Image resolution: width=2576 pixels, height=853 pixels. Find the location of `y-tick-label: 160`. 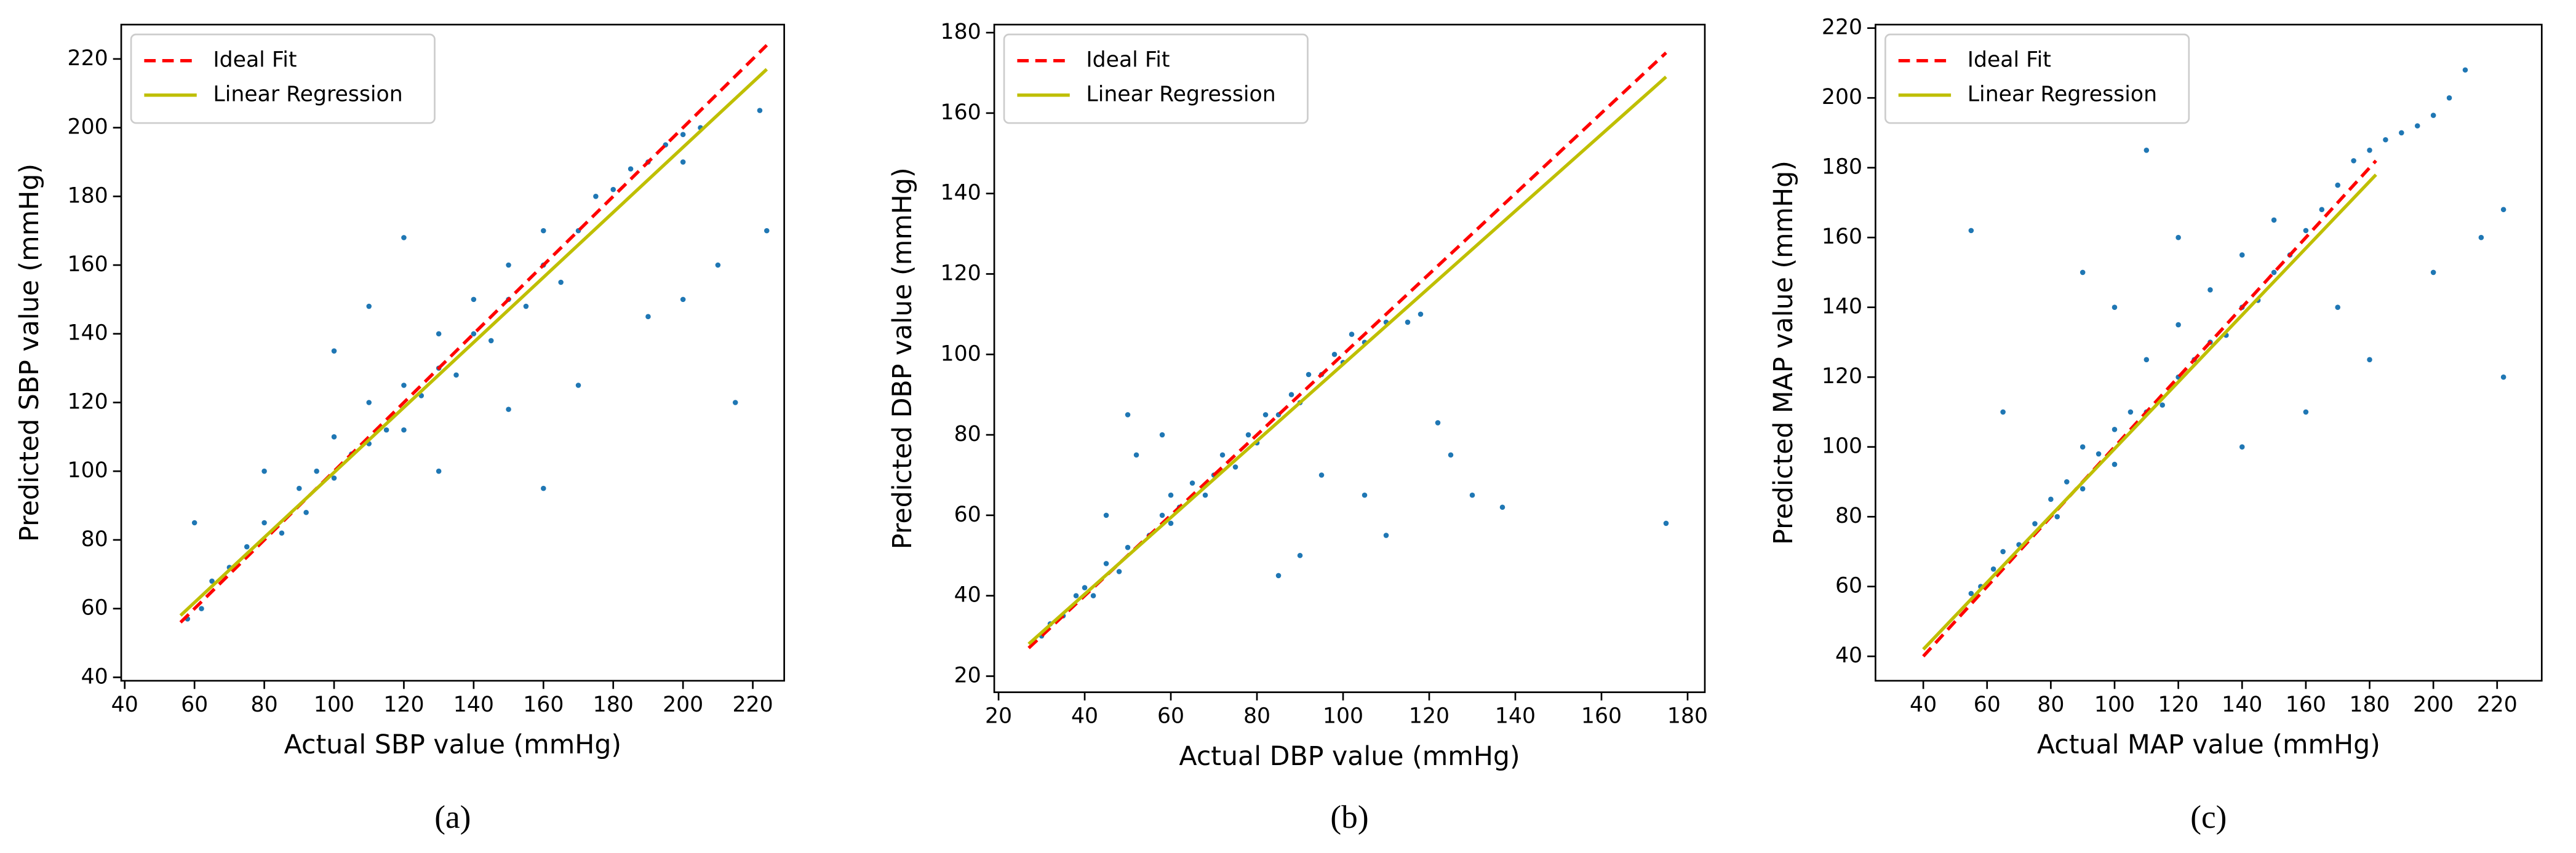

y-tick-label: 160 is located at coordinates (88, 264).